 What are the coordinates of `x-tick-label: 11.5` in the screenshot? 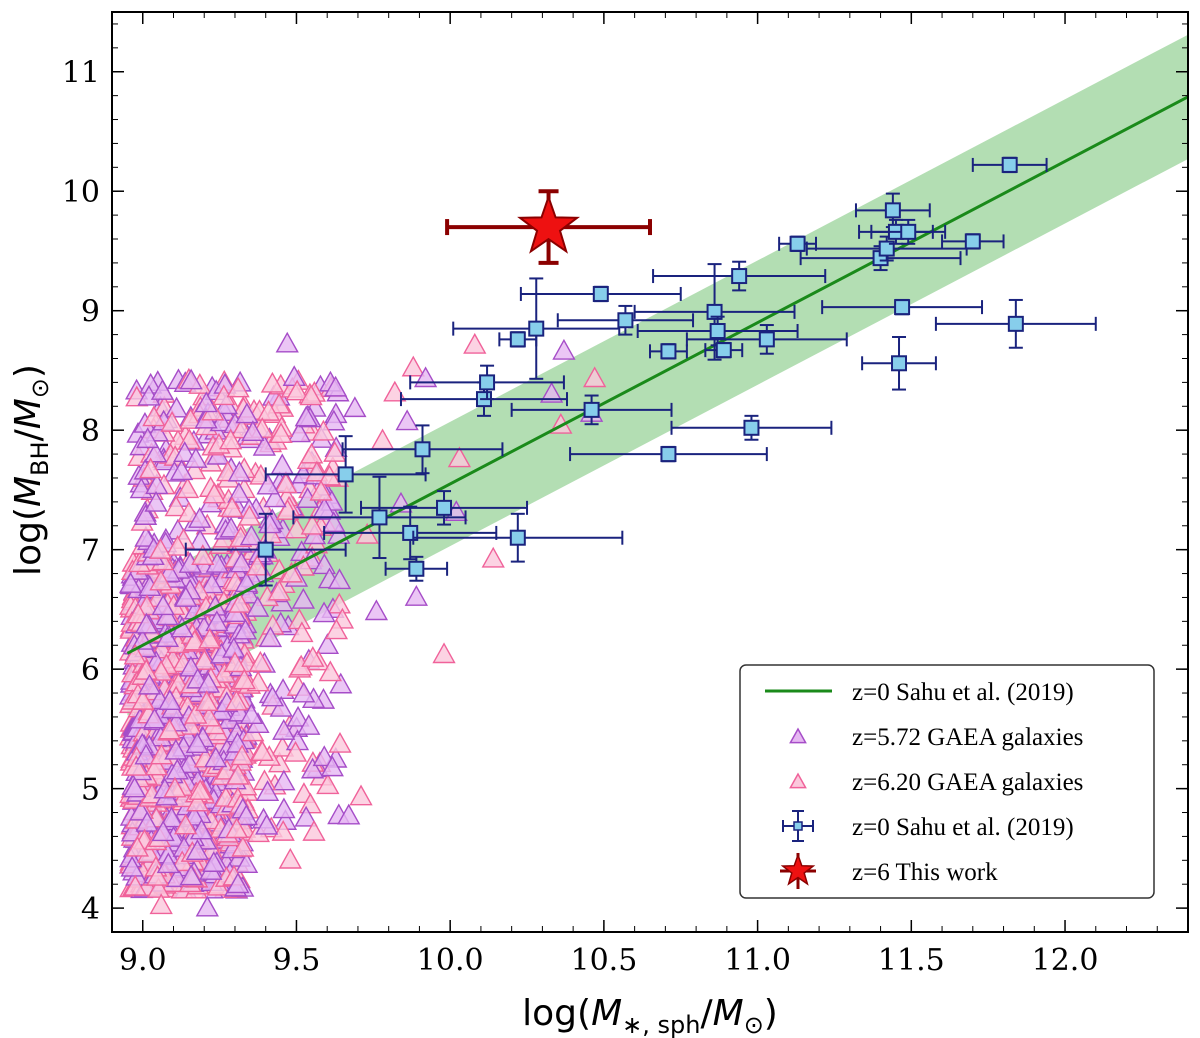 It's located at (911, 960).